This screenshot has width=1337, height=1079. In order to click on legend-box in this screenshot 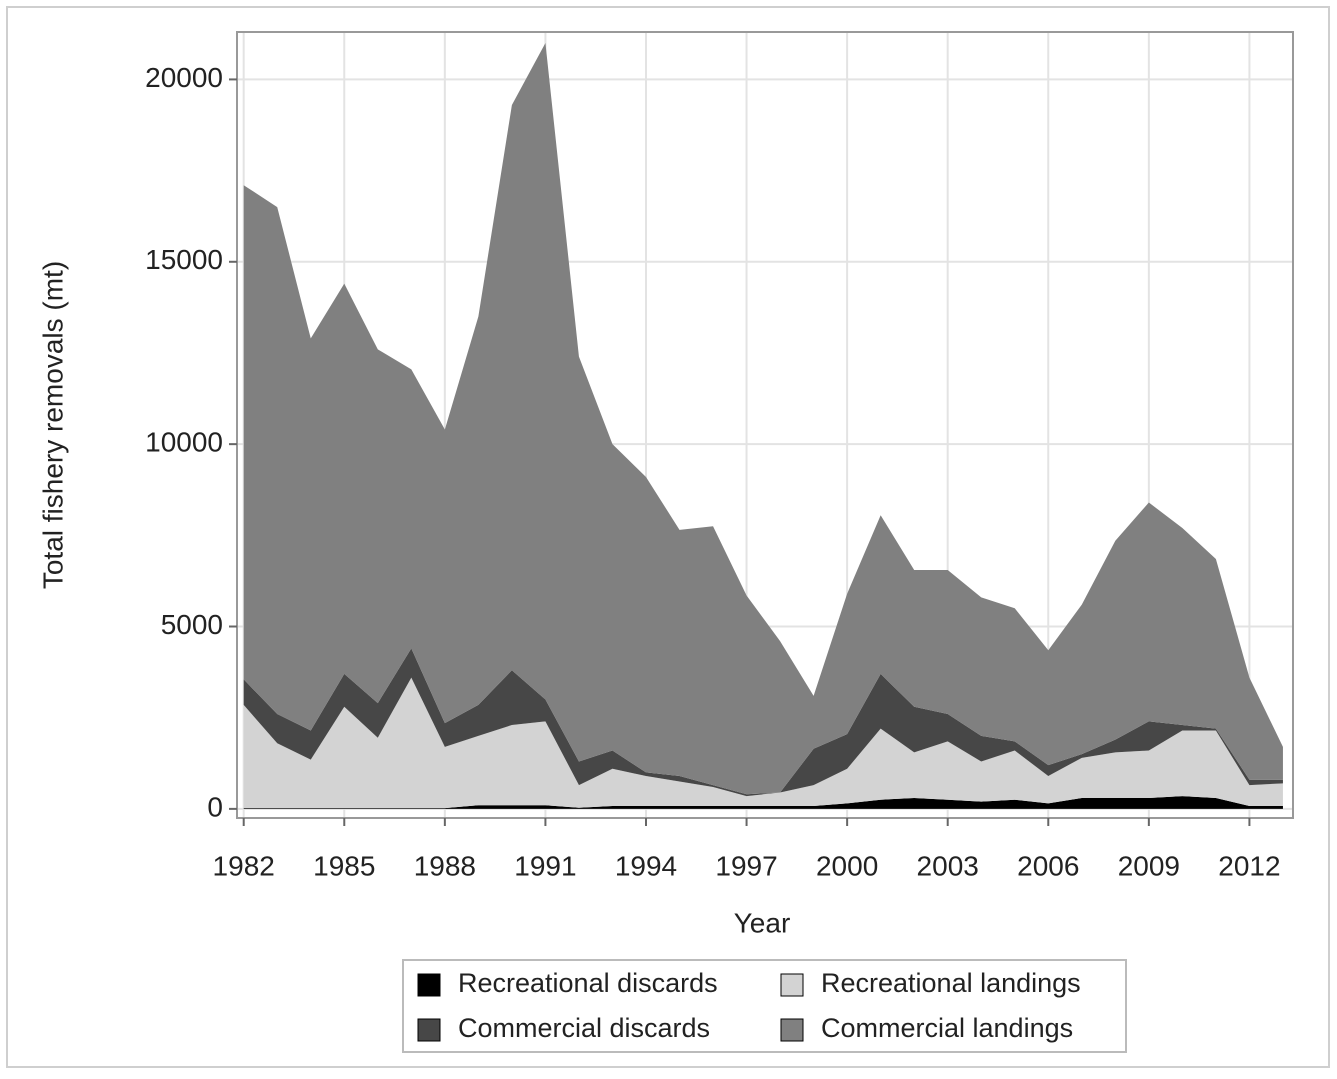, I will do `click(764, 1006)`.